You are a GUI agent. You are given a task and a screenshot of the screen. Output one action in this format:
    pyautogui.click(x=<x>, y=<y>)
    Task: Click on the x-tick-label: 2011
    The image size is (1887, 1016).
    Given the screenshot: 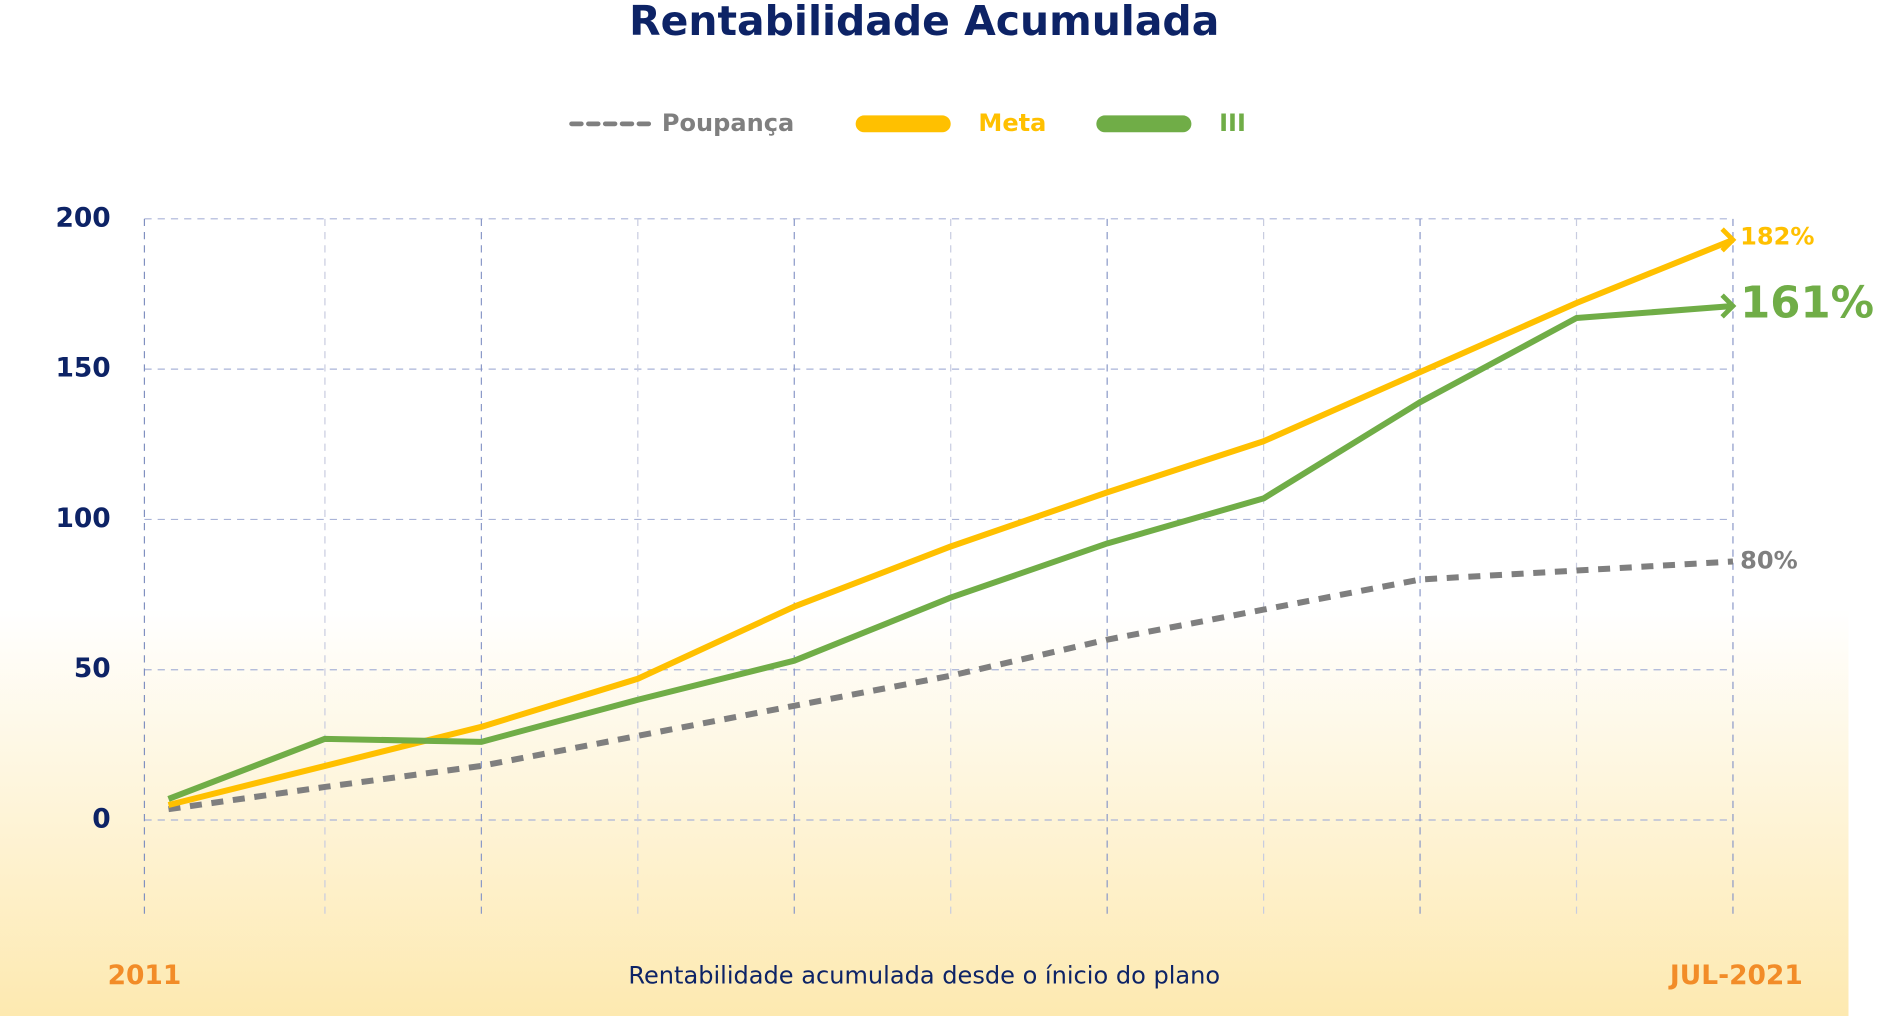 What is the action you would take?
    pyautogui.click(x=145, y=975)
    